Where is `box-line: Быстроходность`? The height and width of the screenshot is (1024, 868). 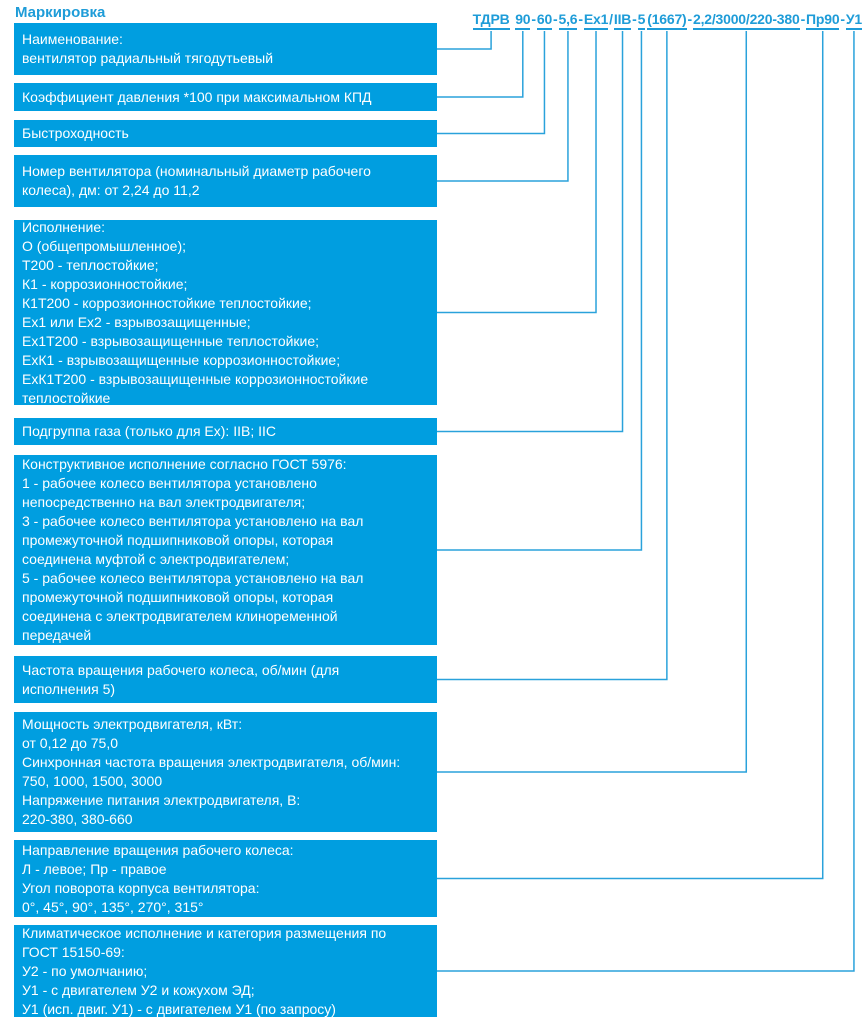 box-line: Быстроходность is located at coordinates (75, 133).